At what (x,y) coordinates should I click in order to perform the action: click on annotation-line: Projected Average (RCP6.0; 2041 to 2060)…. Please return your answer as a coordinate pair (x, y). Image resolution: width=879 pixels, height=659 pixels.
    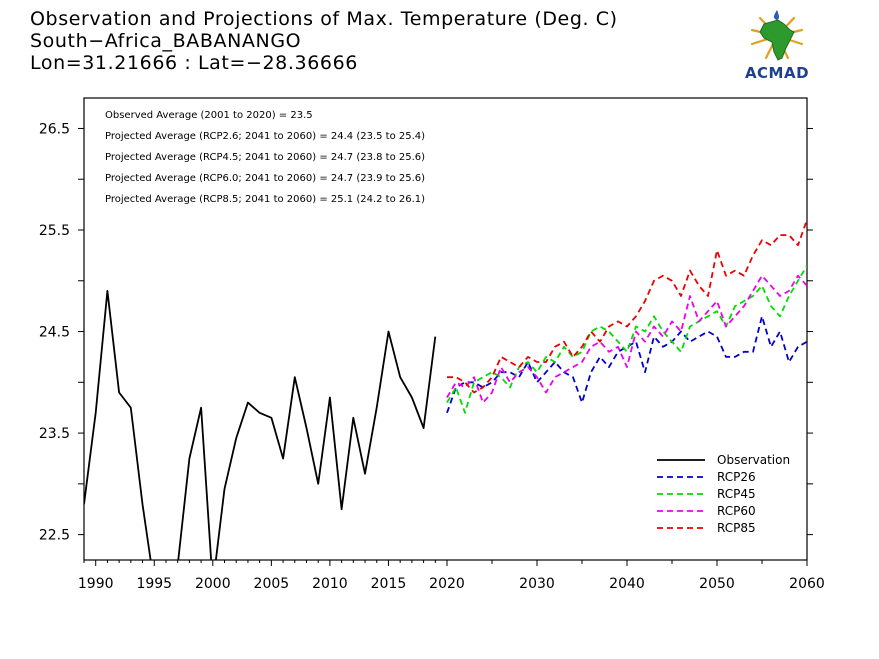
    Looking at the image, I should click on (265, 178).